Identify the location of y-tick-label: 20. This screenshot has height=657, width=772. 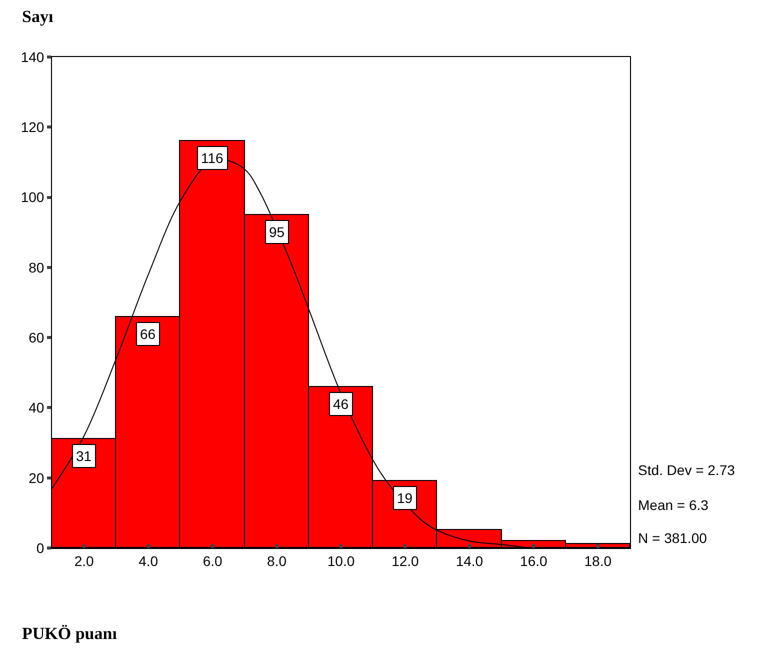
(36, 478).